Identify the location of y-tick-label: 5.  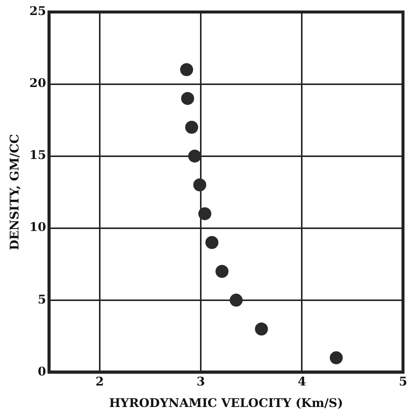
(42, 299).